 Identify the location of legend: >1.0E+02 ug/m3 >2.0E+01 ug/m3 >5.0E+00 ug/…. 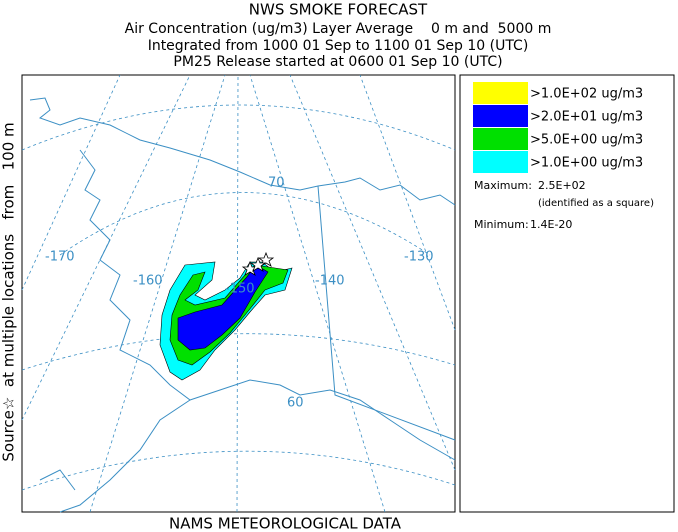
(558, 127).